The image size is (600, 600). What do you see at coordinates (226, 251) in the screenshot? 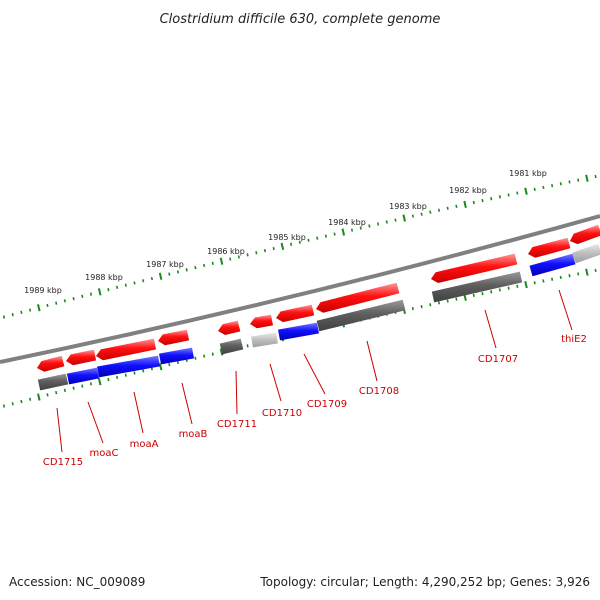
I see `kbp-label: 1986 kbp` at bounding box center [226, 251].